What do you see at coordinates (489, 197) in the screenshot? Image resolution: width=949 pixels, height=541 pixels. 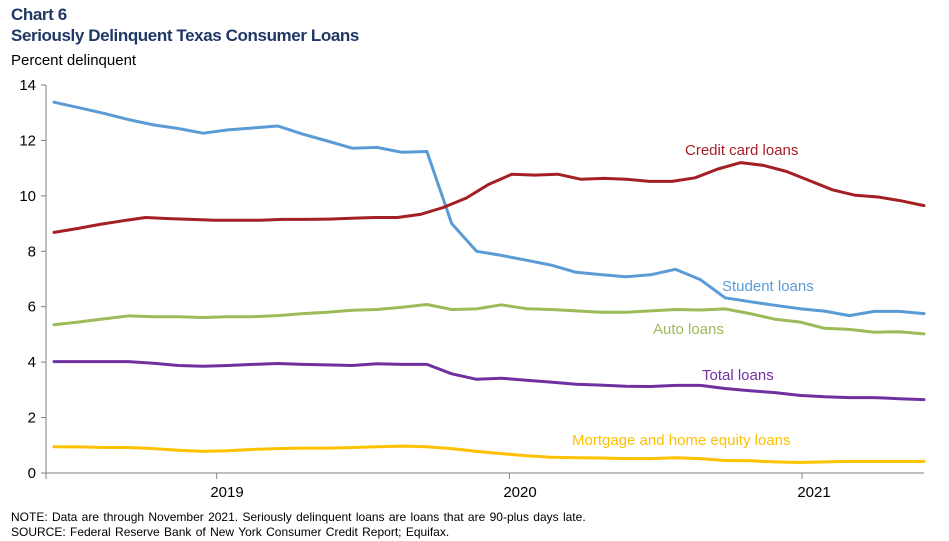 I see `series-line-credit-card` at bounding box center [489, 197].